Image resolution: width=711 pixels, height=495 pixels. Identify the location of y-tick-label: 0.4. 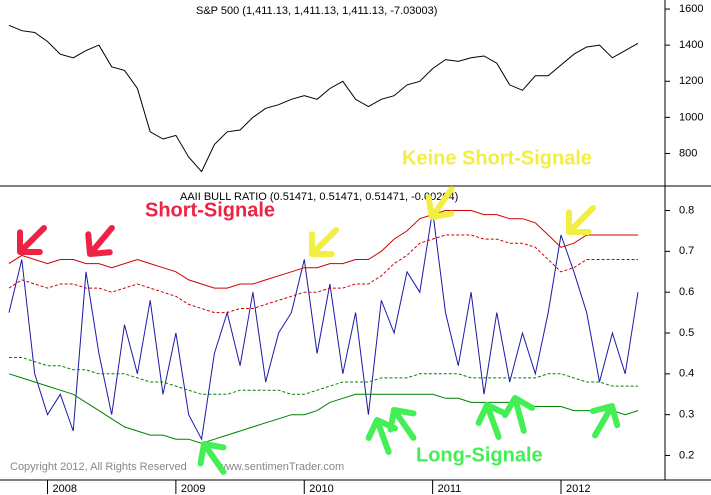
(686, 374).